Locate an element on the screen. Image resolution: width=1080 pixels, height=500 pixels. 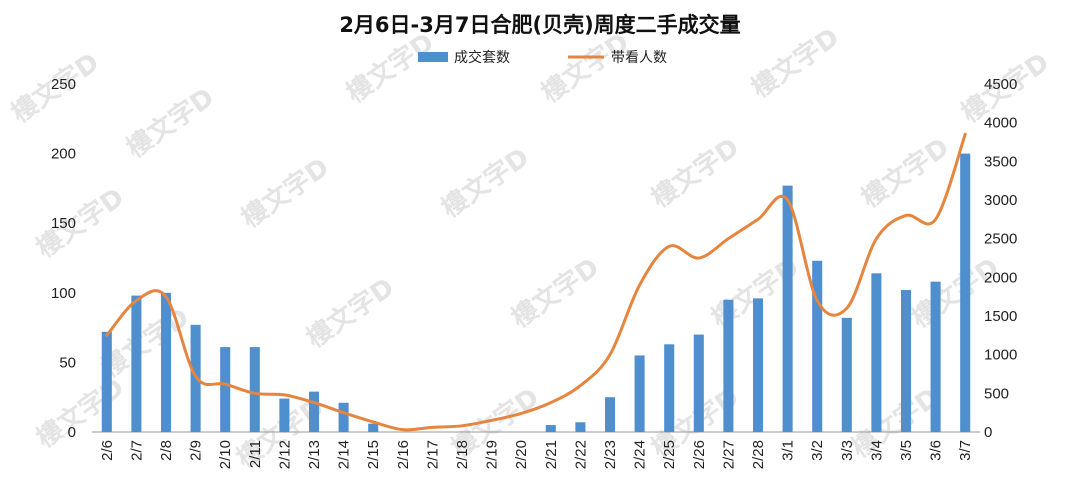
x-tick-label: 3/2 is located at coordinates (817, 450).